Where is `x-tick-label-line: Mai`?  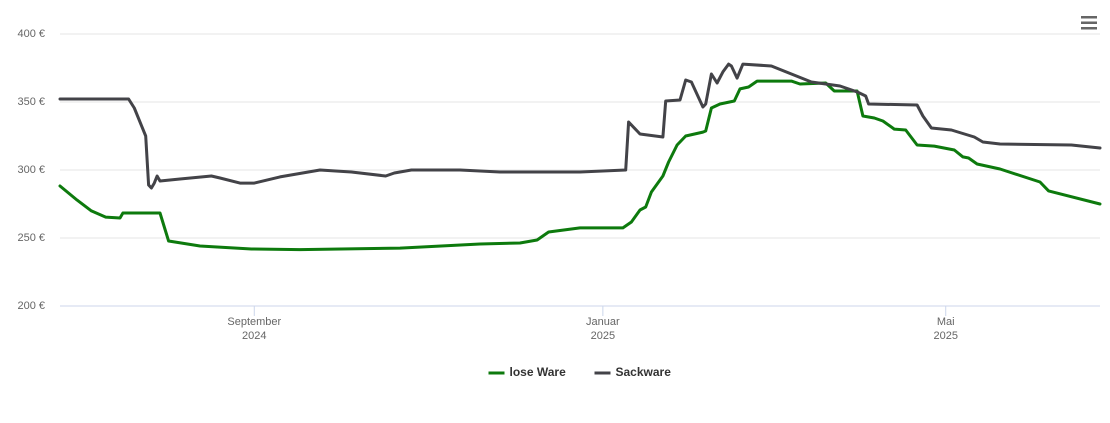
x-tick-label-line: Mai is located at coordinates (946, 322).